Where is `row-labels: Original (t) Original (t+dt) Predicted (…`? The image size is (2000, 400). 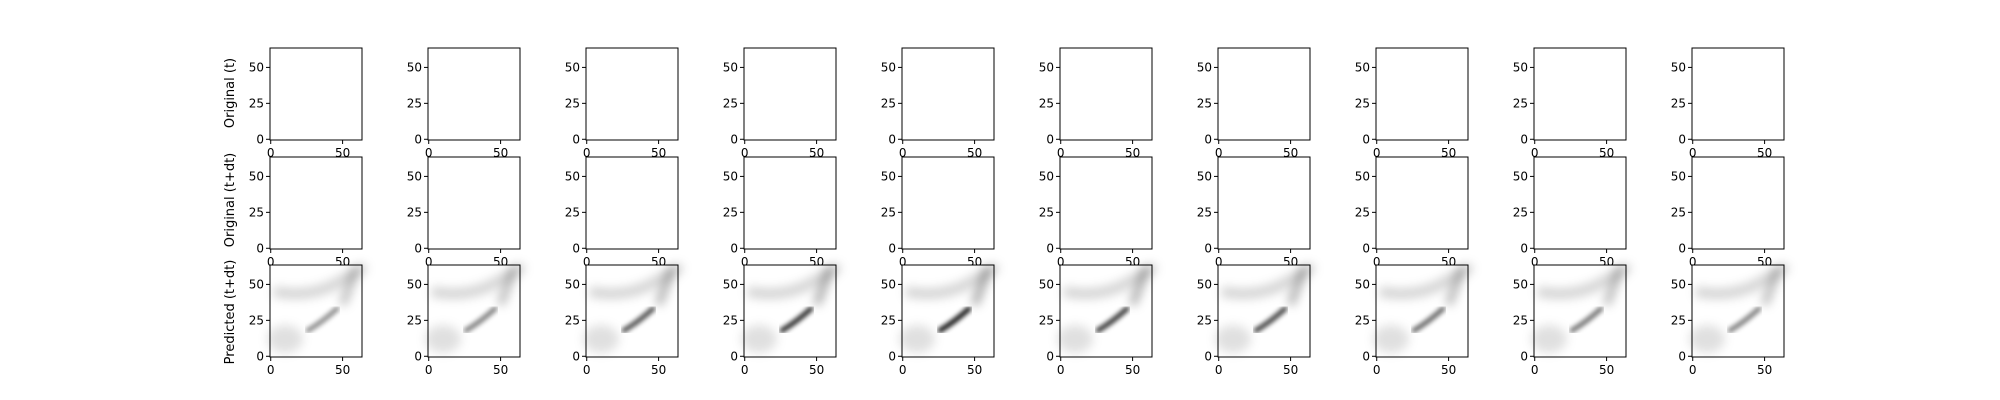
row-labels: Original (t) Original (t+dt) Predicted (… is located at coordinates (230, 211).